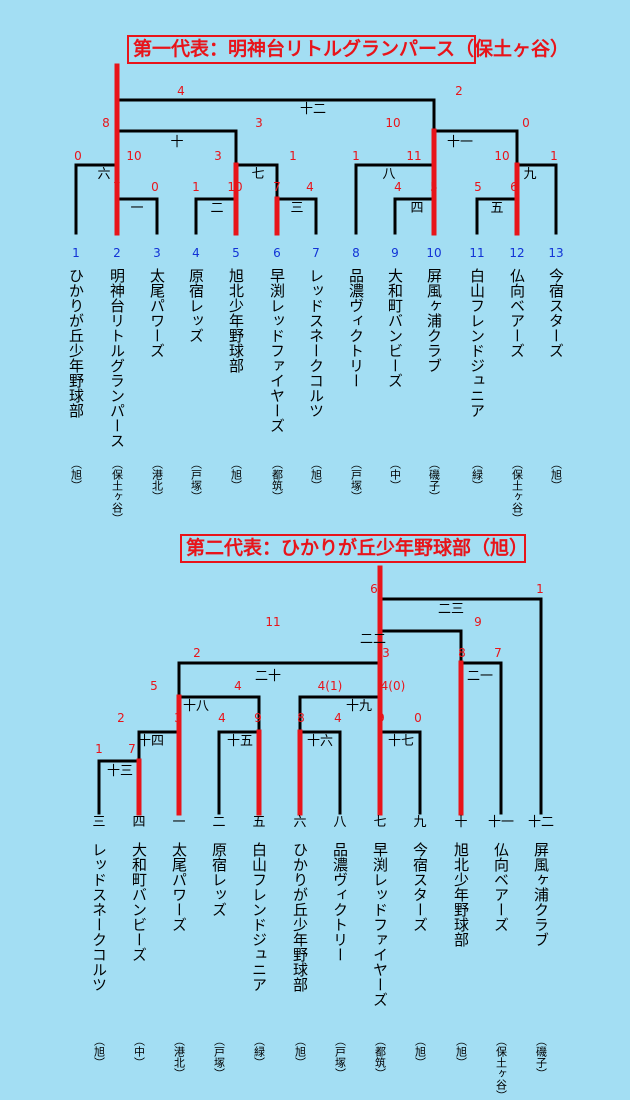 This screenshot has width=630, height=1100. Describe the element at coordinates (388, 174) in the screenshot. I see `round-label: 八` at that location.